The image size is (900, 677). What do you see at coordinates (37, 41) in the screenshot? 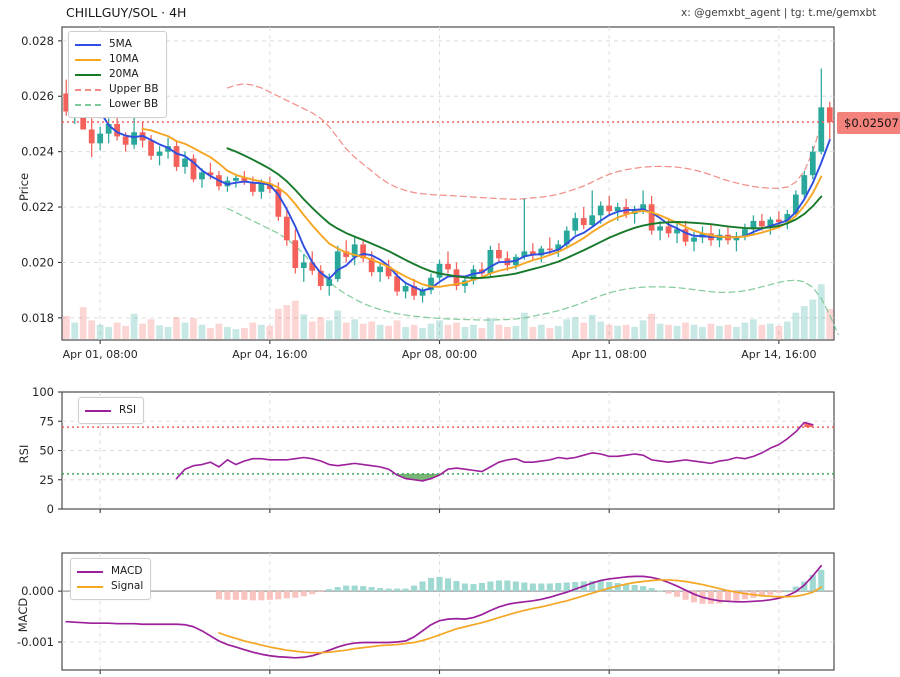
I see `price-y-tick: 0.028` at bounding box center [37, 41].